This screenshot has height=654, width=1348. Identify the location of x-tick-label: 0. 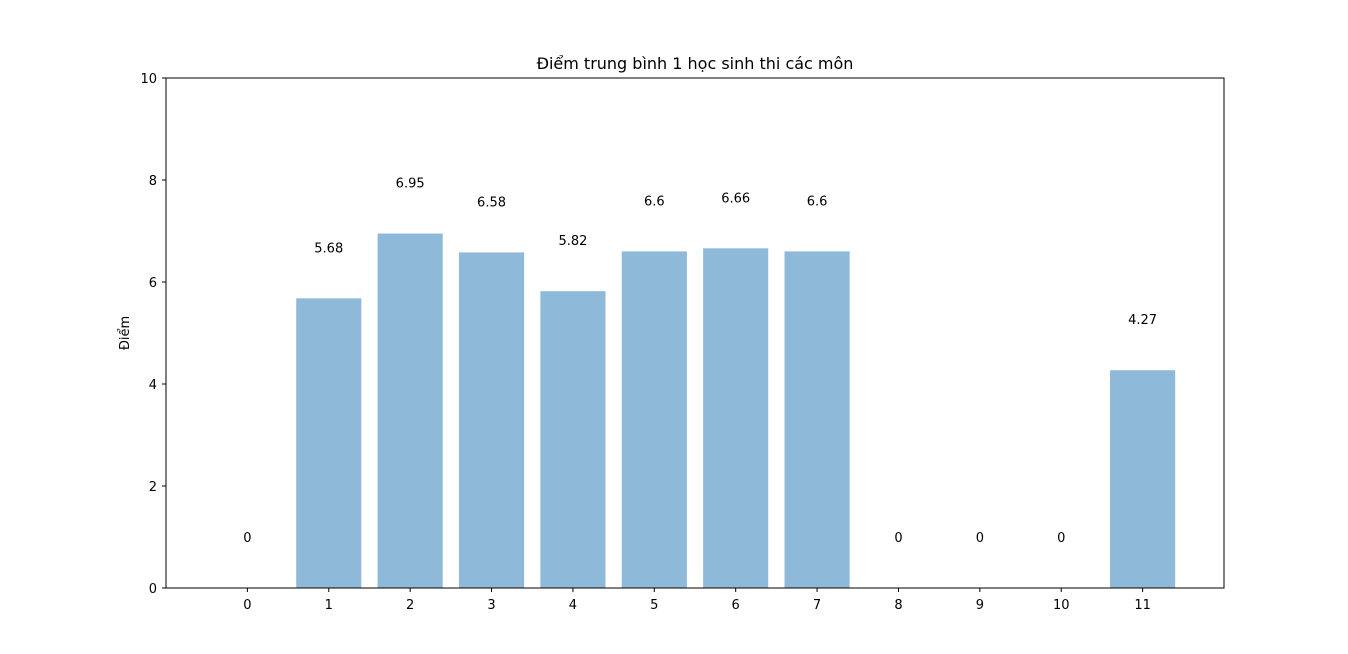
(247, 605).